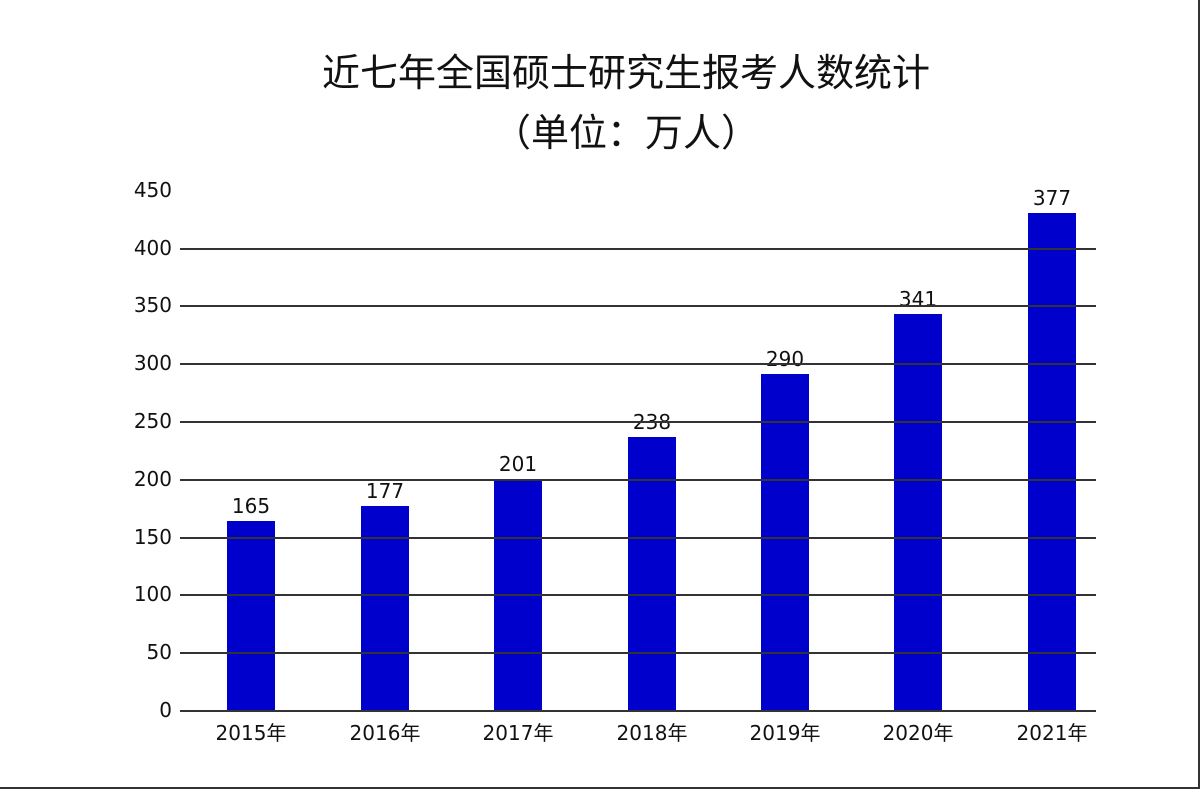  Describe the element at coordinates (1052, 198) in the screenshot. I see `data-label: 377` at that location.